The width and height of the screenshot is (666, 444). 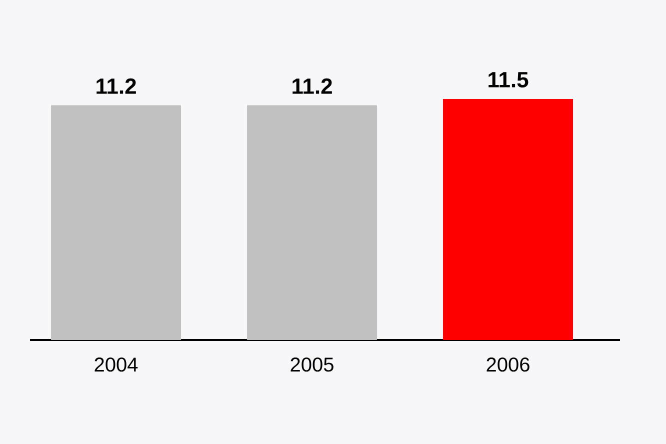 I want to click on x-tick-label: 2006, so click(x=508, y=365).